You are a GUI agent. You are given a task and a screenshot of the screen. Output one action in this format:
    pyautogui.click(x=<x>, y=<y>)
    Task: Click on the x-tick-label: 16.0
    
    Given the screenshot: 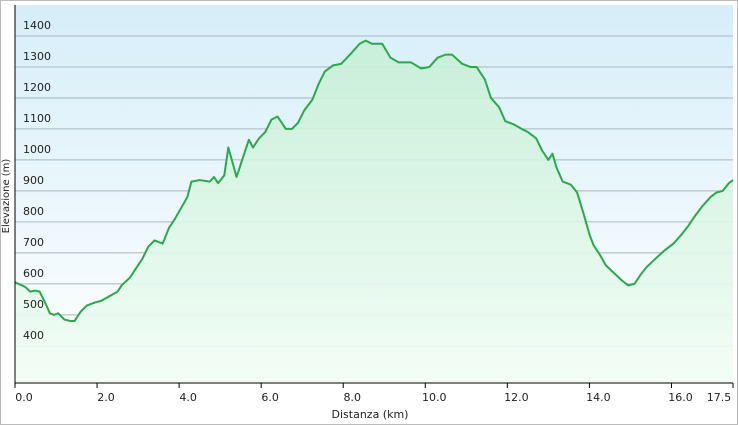 What is the action you would take?
    pyautogui.click(x=680, y=397)
    